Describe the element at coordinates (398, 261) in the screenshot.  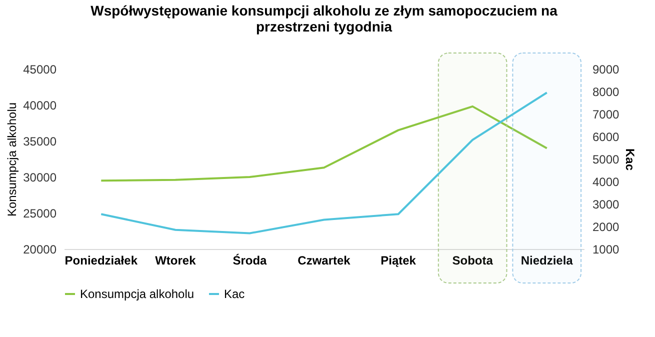
I see `x-tick-label: Piątek` at that location.